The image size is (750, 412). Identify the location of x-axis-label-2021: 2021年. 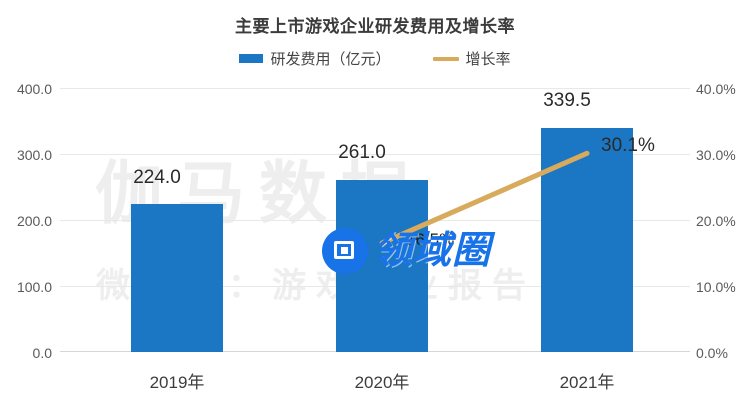
(587, 382).